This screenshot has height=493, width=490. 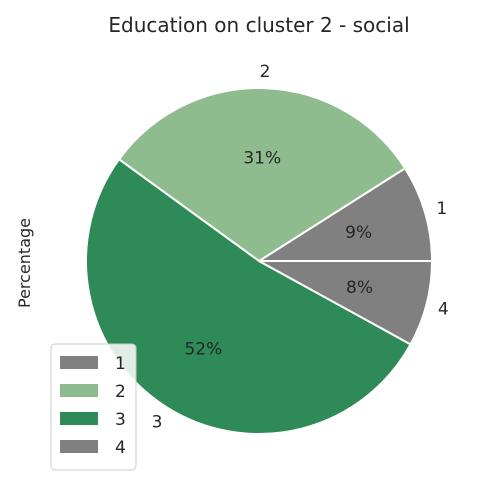 I want to click on legend: 1 2 3 4, so click(x=93, y=407).